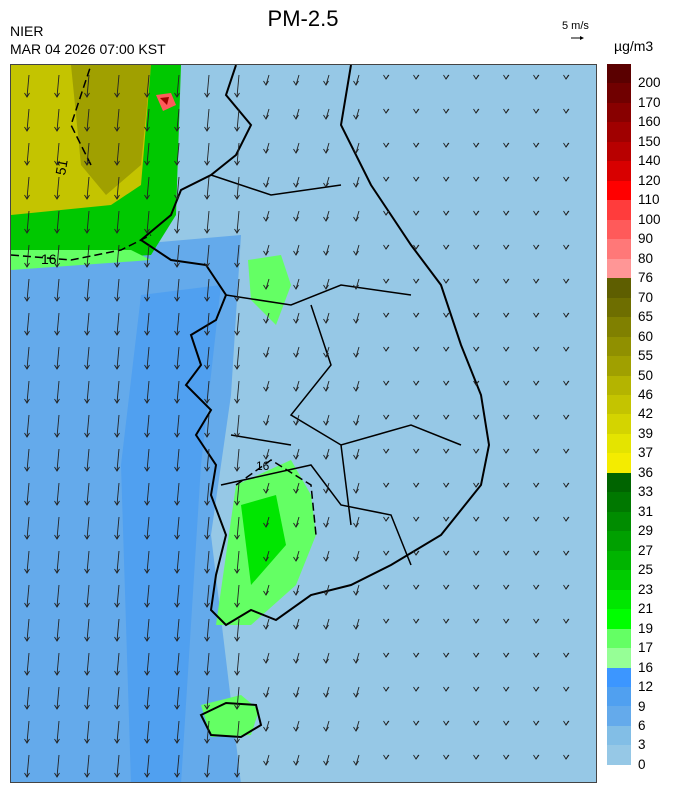 This screenshot has height=795, width=673. What do you see at coordinates (303, 18) in the screenshot?
I see `map-title: PM-2.5` at bounding box center [303, 18].